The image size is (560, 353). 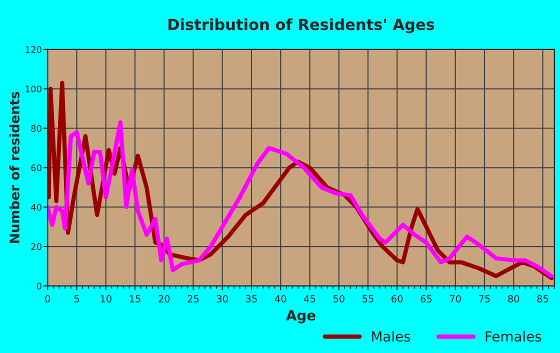 I want to click on x-tick-label: 35, so click(x=251, y=298).